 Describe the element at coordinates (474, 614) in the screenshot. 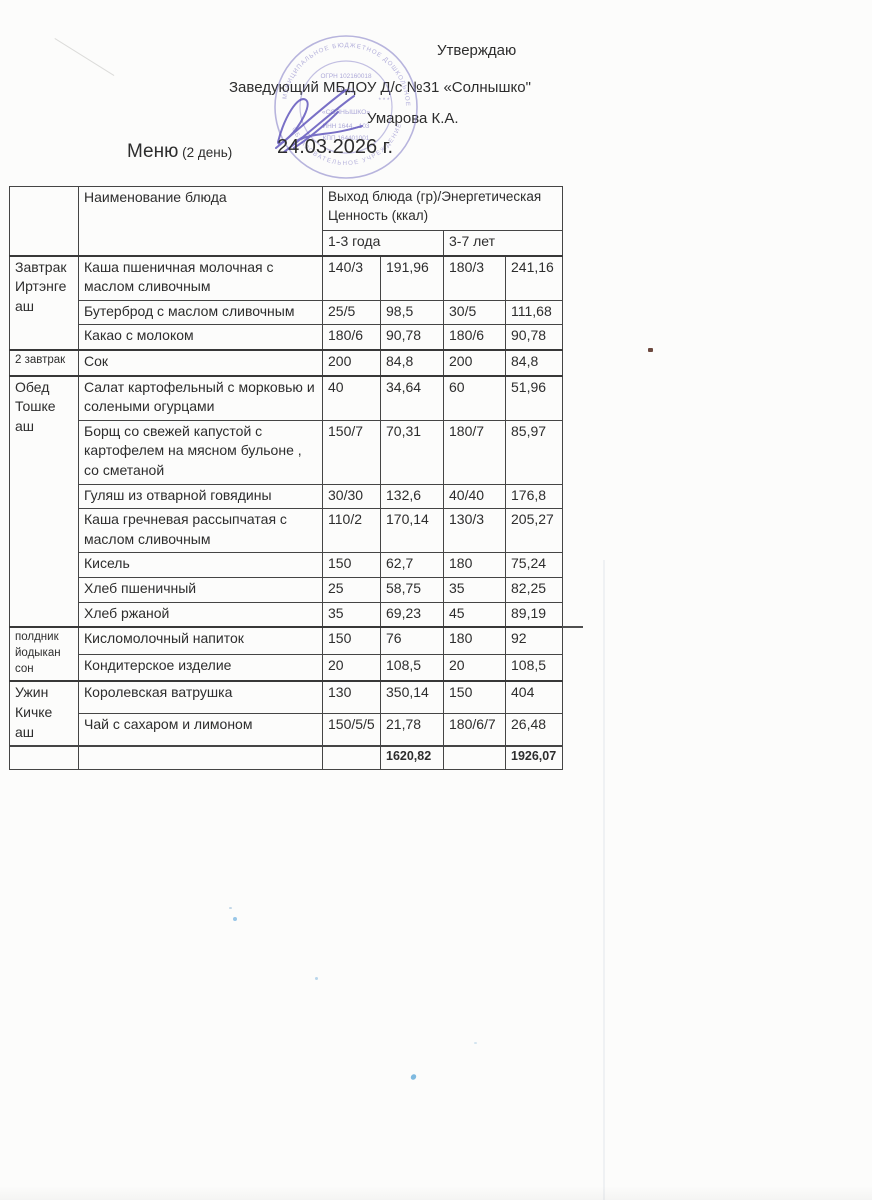

I see `value-cell: 45` at that location.